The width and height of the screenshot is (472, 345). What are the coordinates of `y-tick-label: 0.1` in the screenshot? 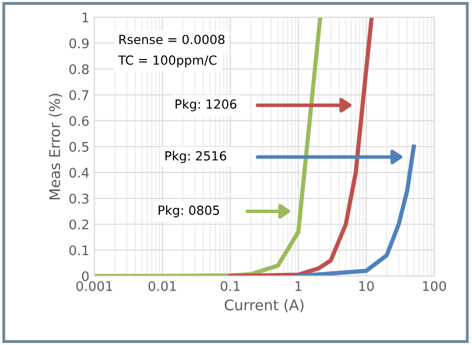 It's located at (78, 250).